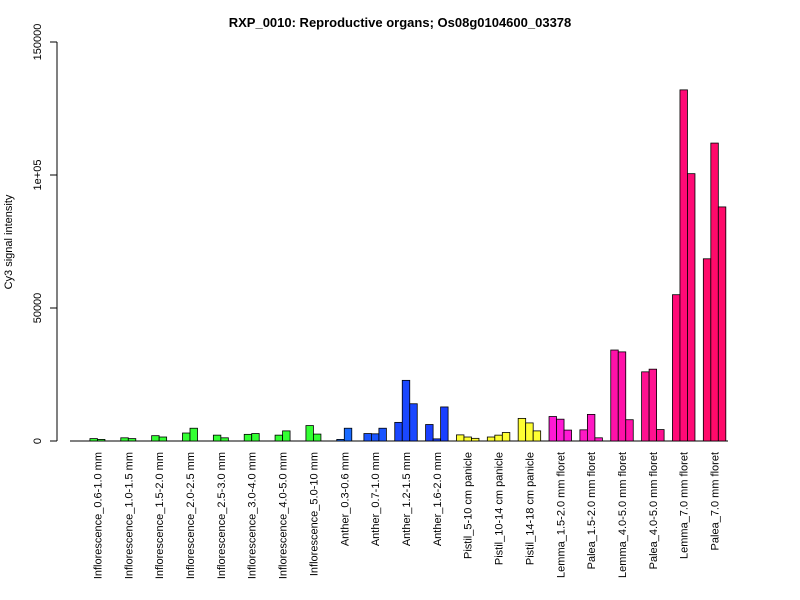 The width and height of the screenshot is (800, 600). I want to click on x-tick-label: Inflorescence_3.0-4.0 mm, so click(253, 515).